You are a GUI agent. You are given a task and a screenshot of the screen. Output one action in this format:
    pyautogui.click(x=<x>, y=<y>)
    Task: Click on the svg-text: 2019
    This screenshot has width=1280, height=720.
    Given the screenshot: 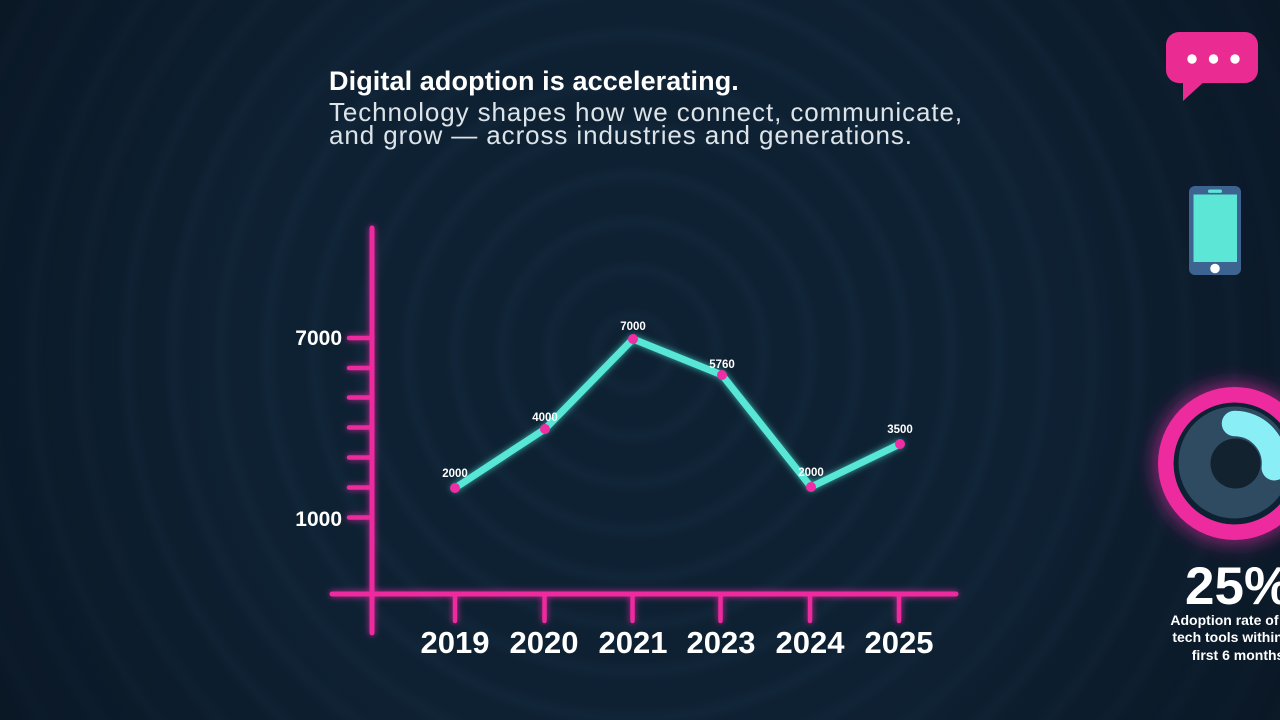 What is the action you would take?
    pyautogui.click(x=455, y=642)
    